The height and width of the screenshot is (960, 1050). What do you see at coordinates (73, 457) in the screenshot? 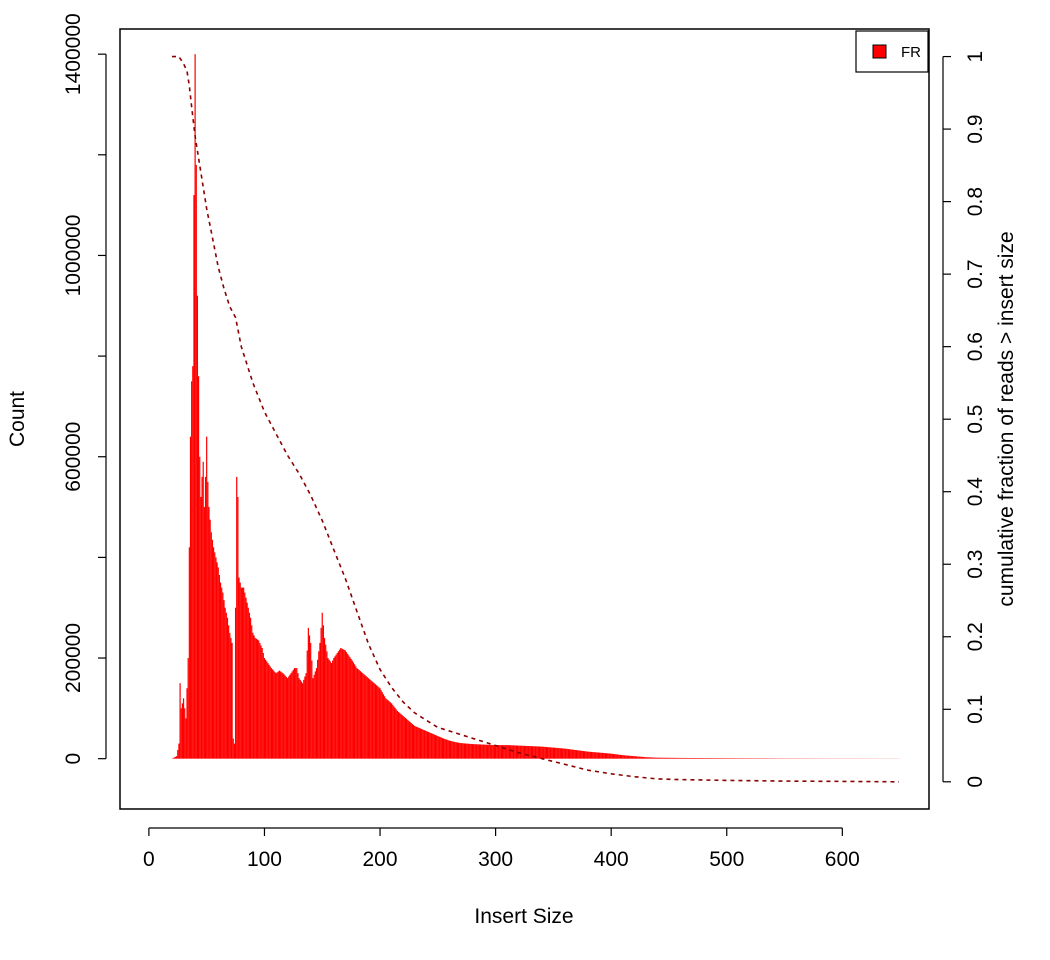
I see `y-tick-label: 600000` at bounding box center [73, 457].